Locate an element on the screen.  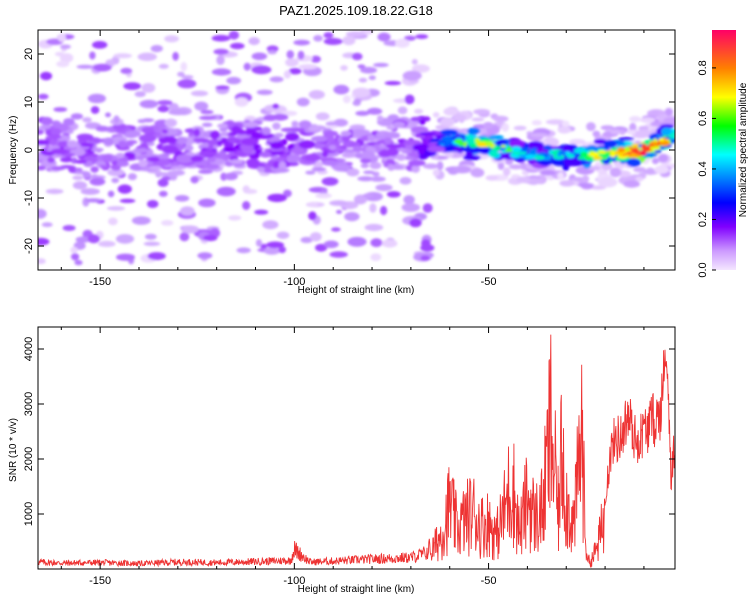
page-title: PAZ1.2025.109.18.22.G18 is located at coordinates (356, 10).